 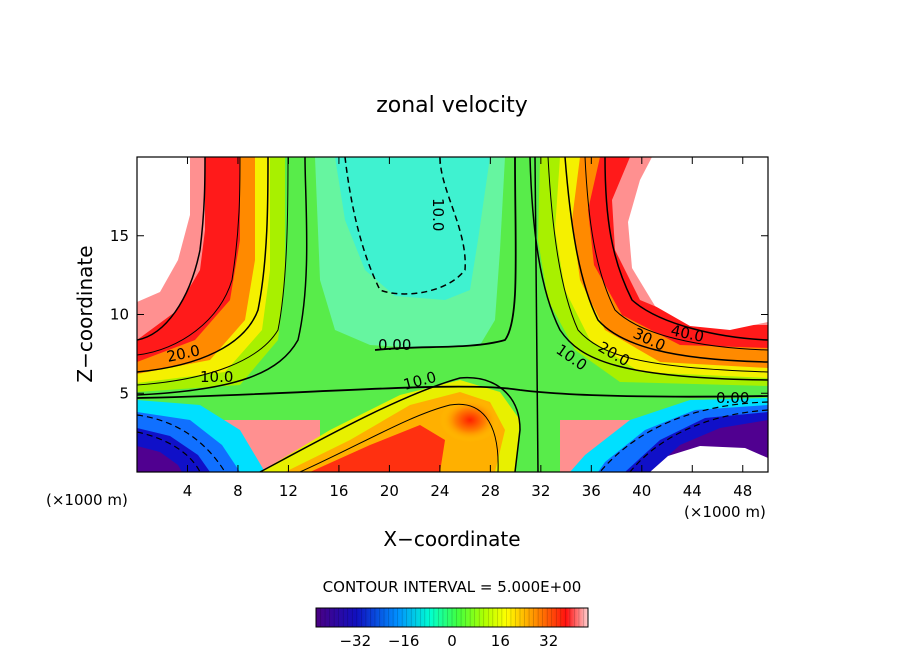 I want to click on contour-jet-outer, so click(x=390, y=424).